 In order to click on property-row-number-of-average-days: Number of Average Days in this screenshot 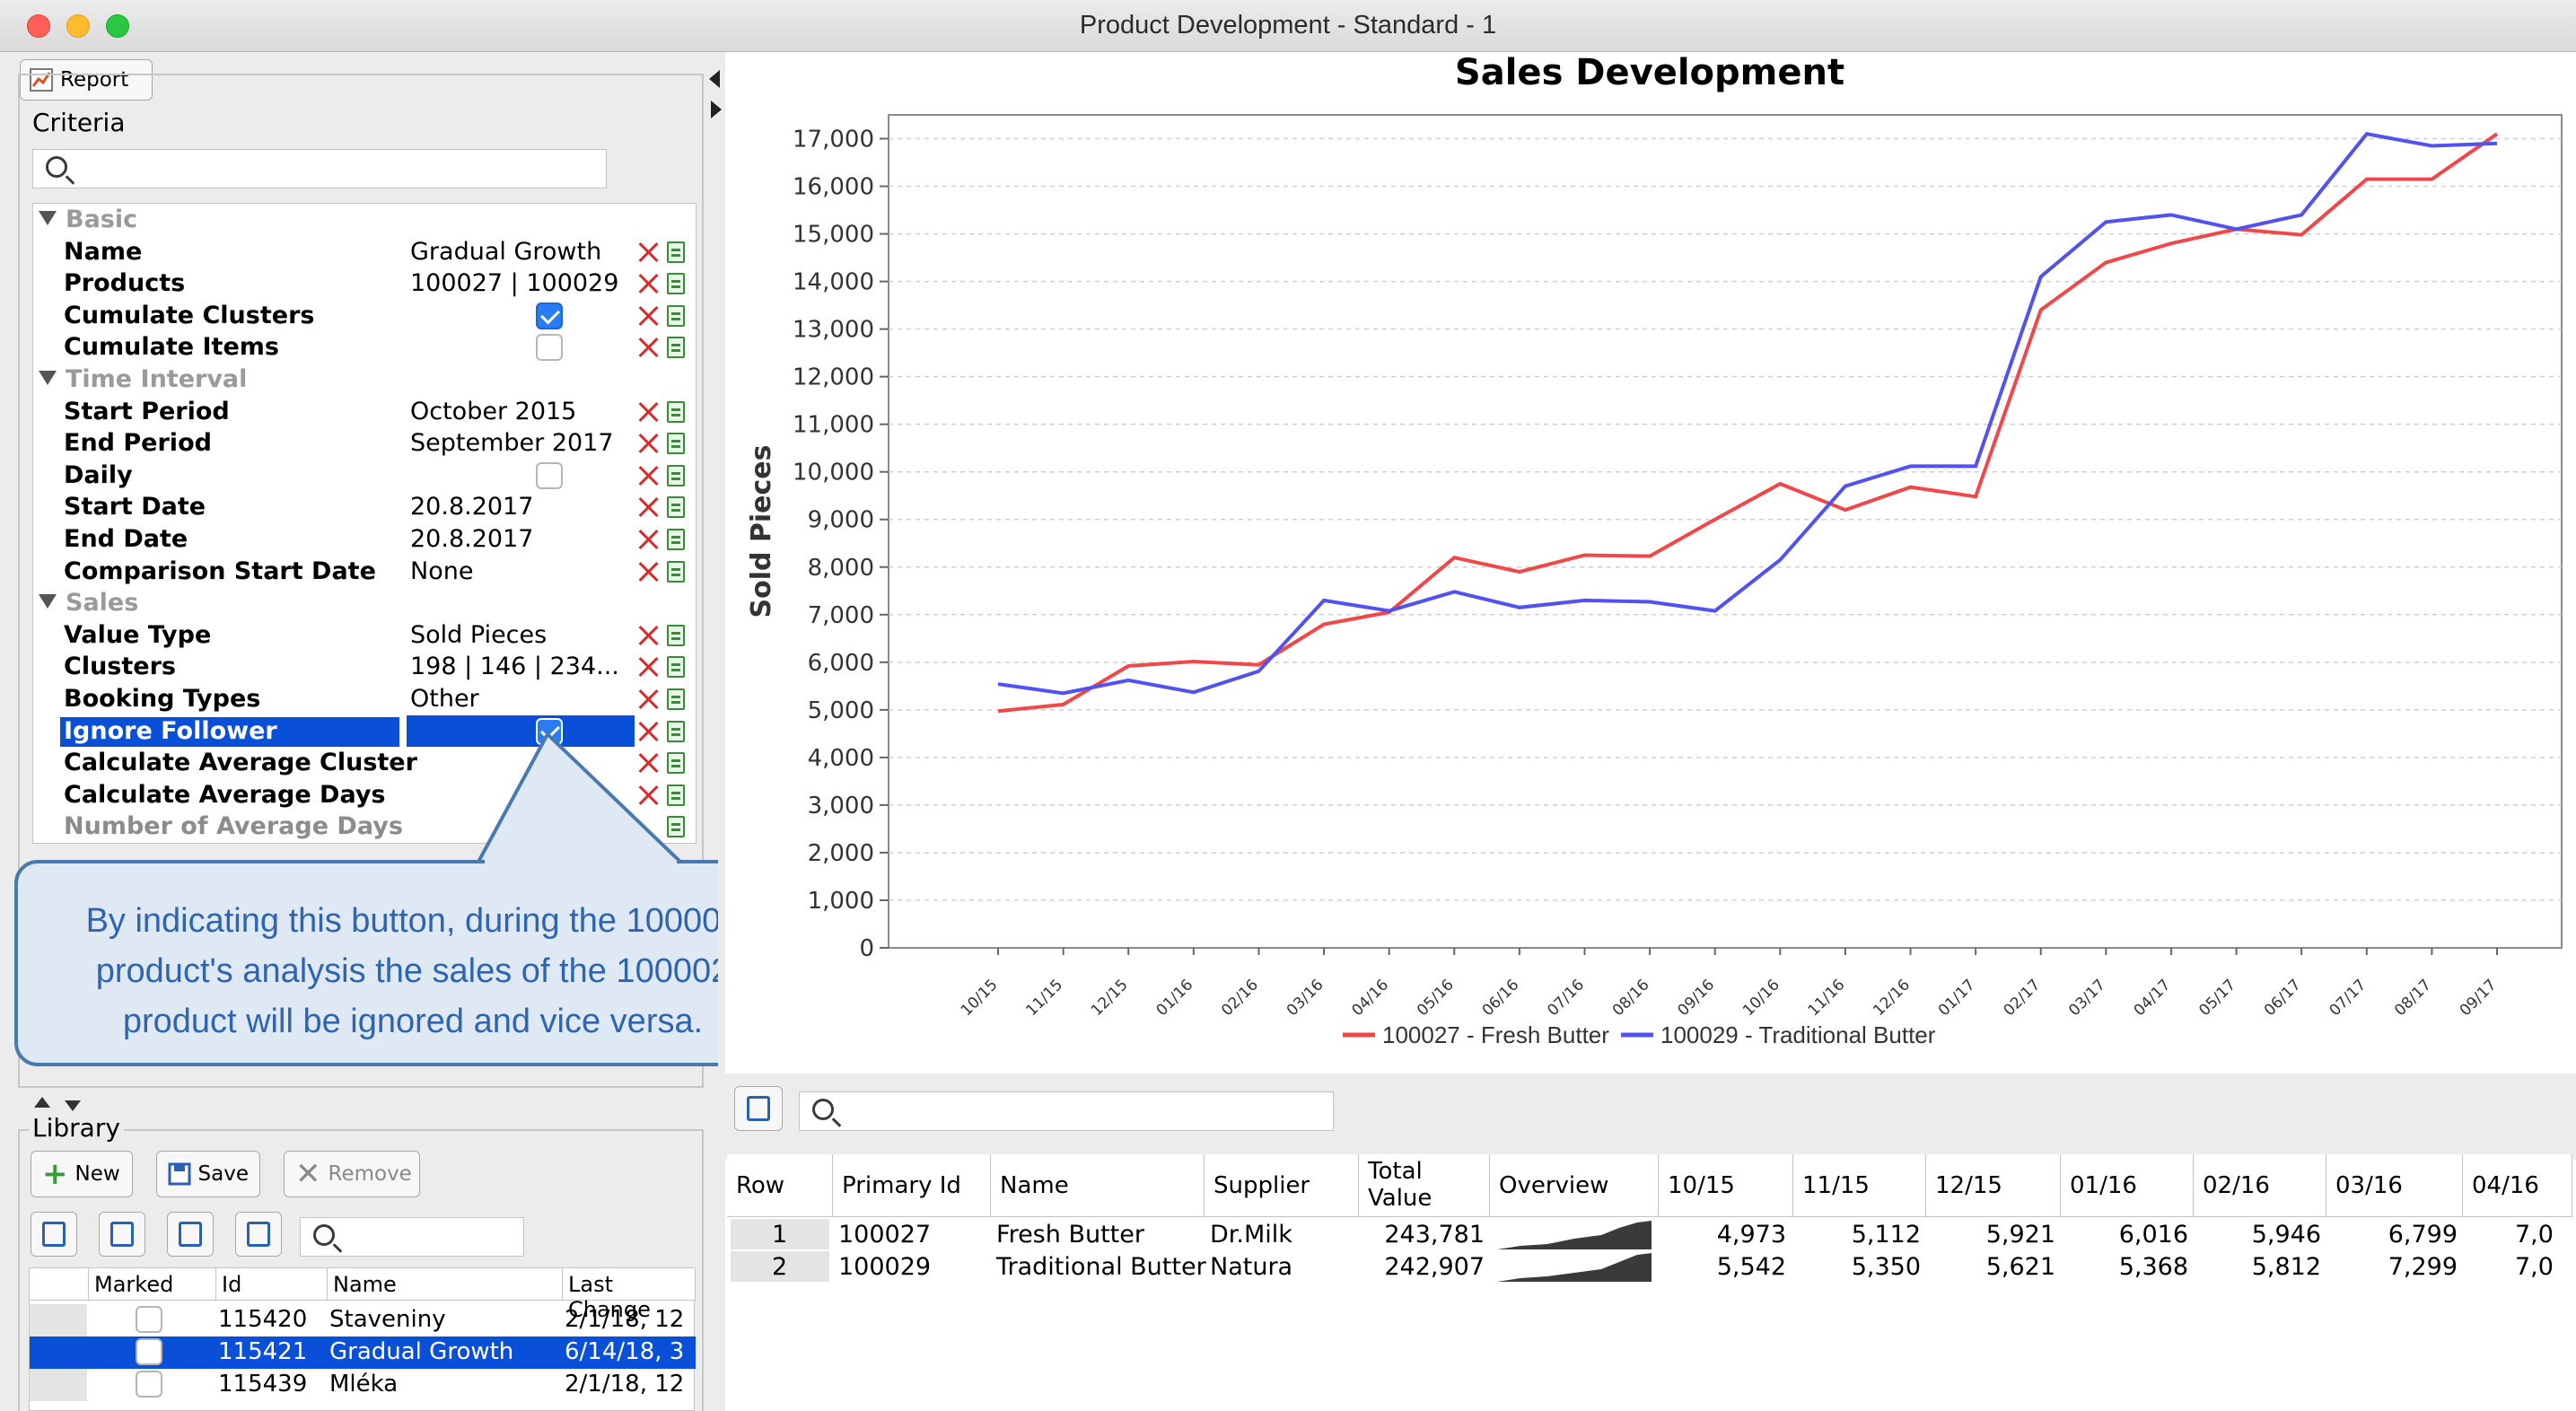, I will do `click(364, 827)`.